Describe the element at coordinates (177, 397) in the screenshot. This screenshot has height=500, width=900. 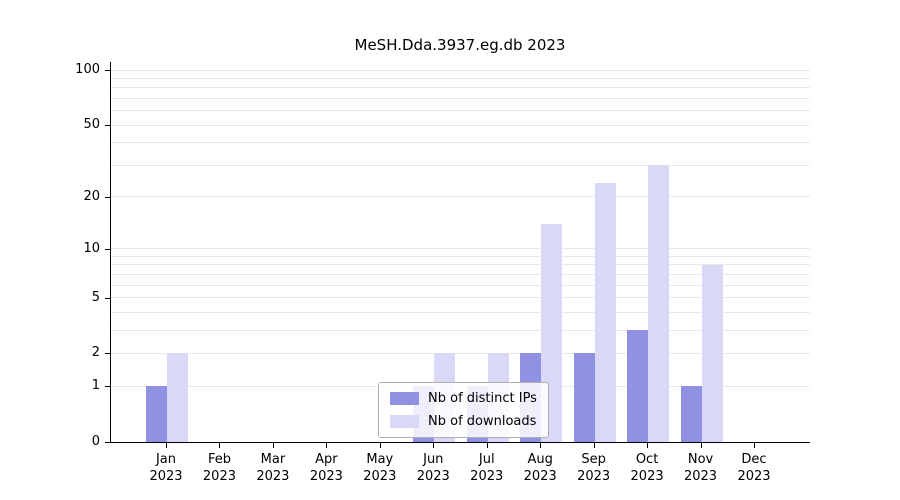
I see `bar-downloads-jan` at that location.